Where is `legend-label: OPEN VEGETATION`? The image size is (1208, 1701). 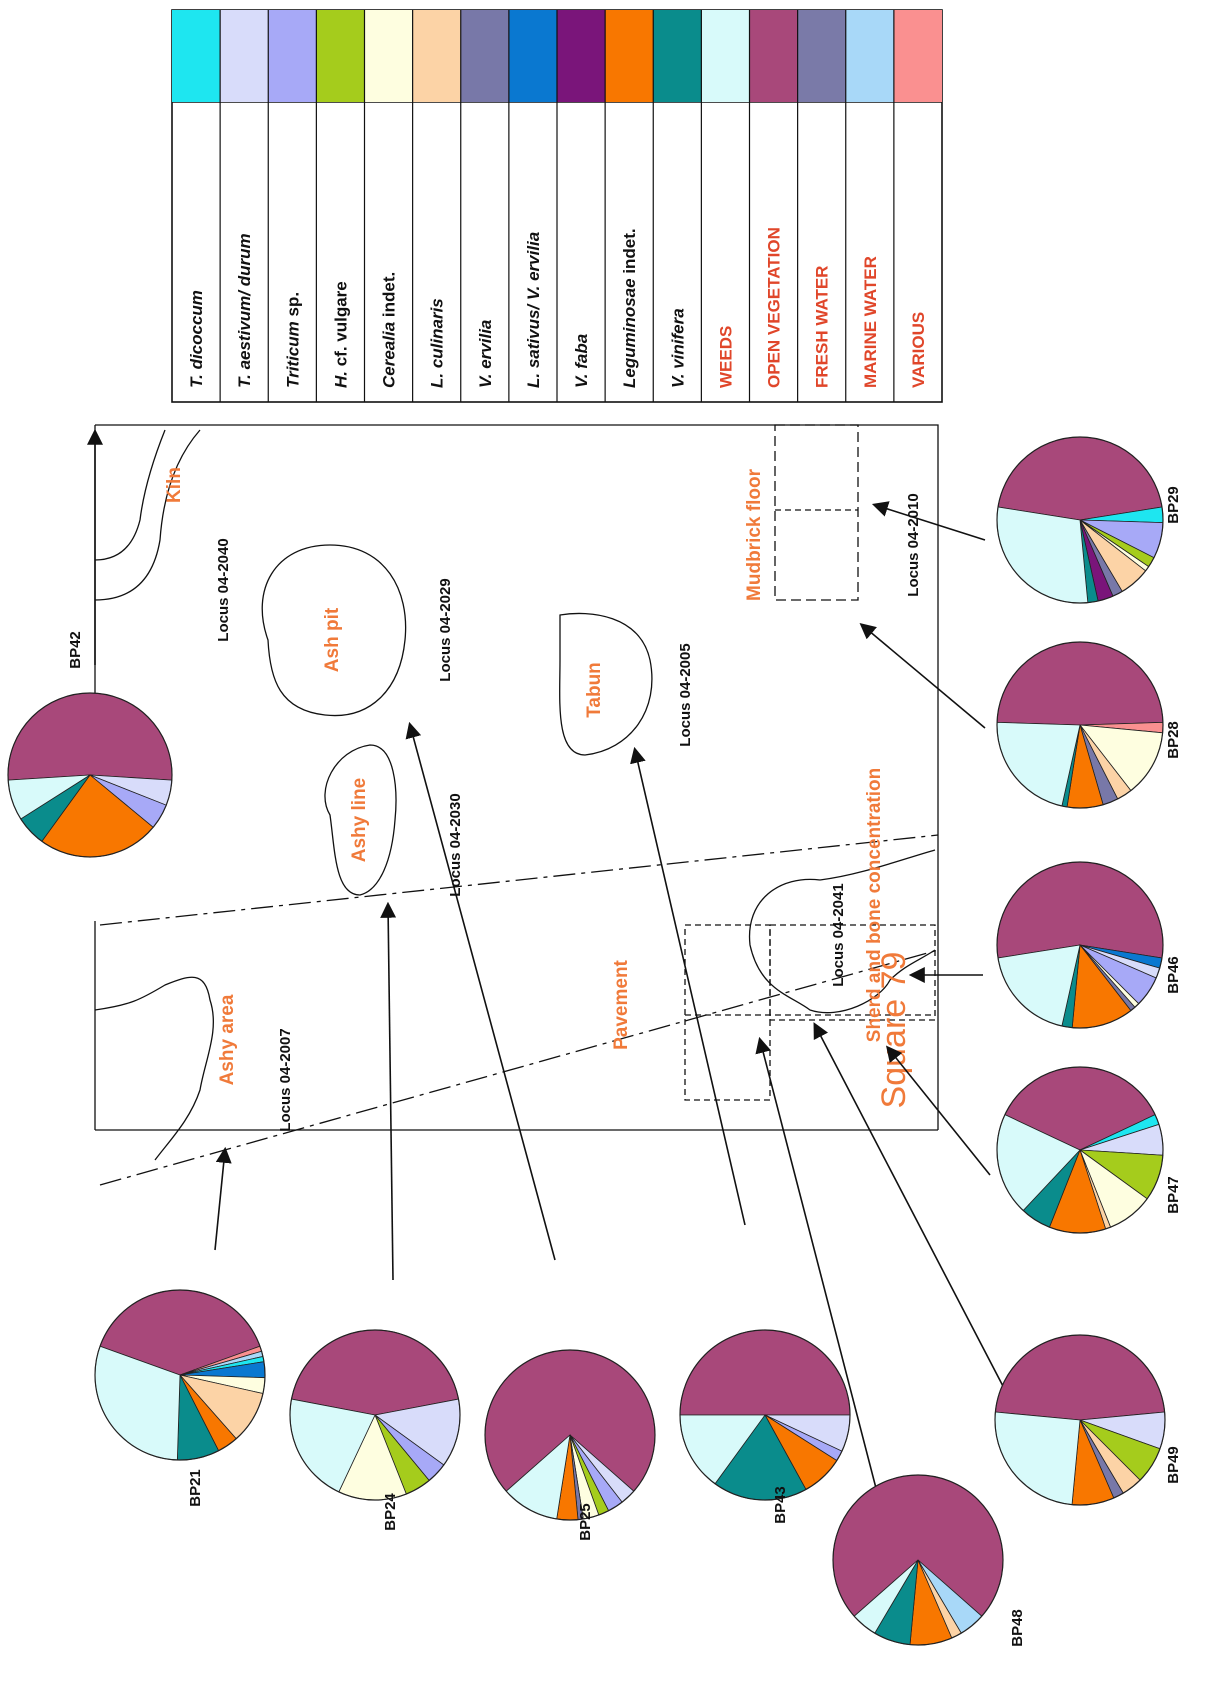
legend-label: OPEN VEGETATION is located at coordinates (774, 307).